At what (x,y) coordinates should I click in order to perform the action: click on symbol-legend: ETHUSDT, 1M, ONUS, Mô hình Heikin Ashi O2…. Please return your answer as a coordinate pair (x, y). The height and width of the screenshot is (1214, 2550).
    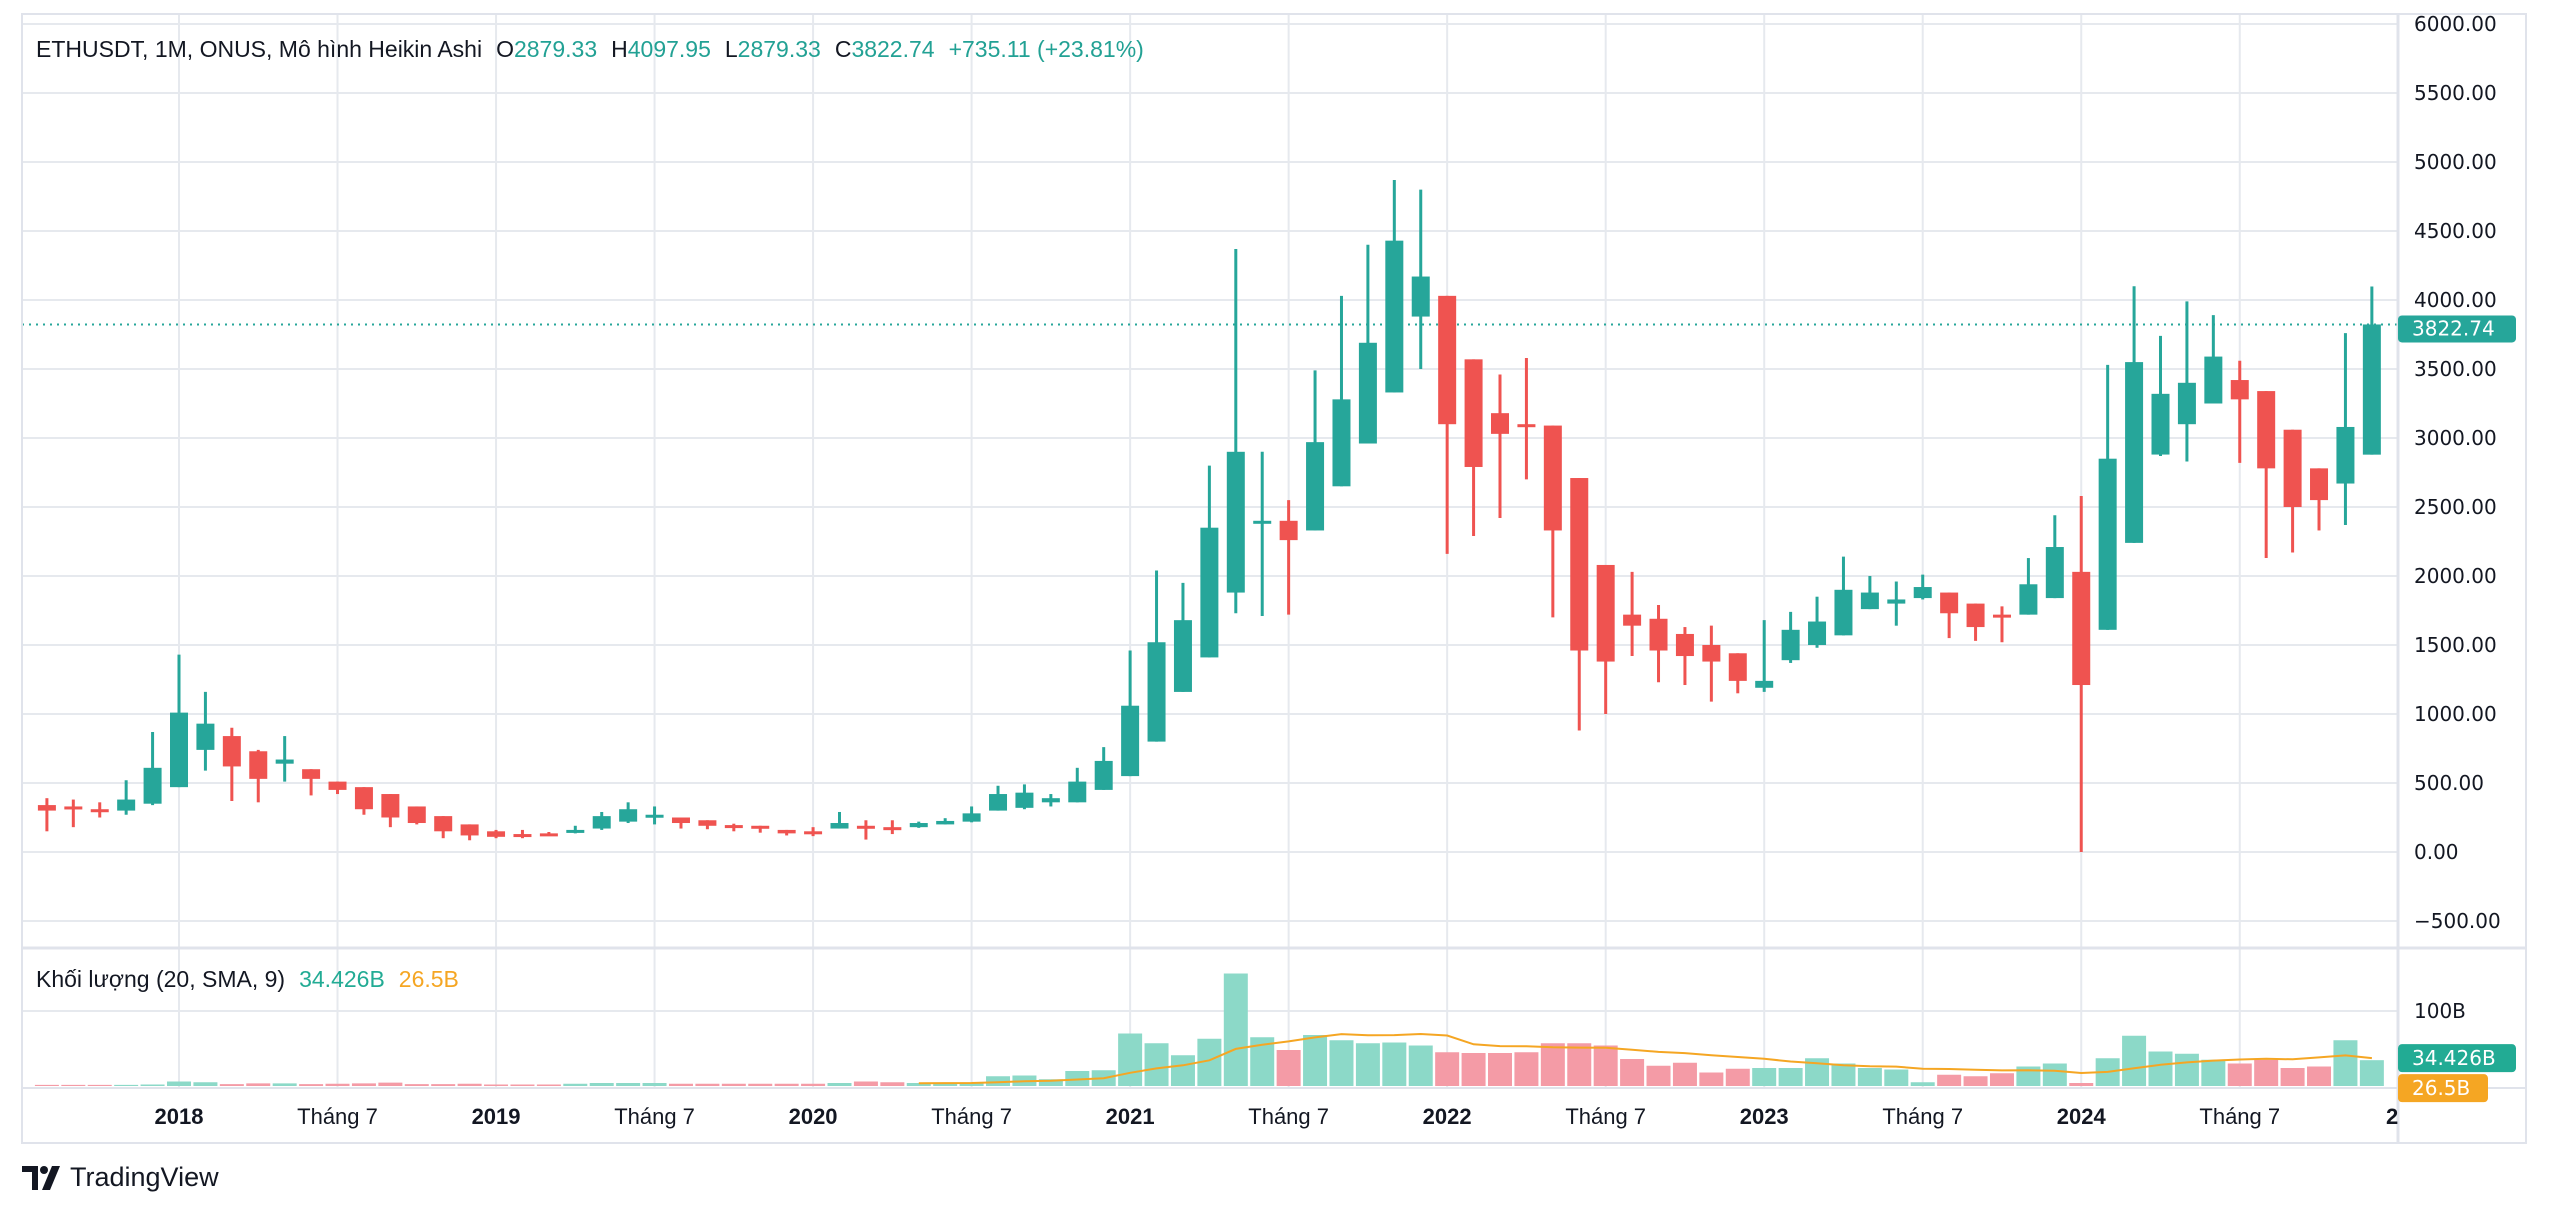
    Looking at the image, I should click on (590, 49).